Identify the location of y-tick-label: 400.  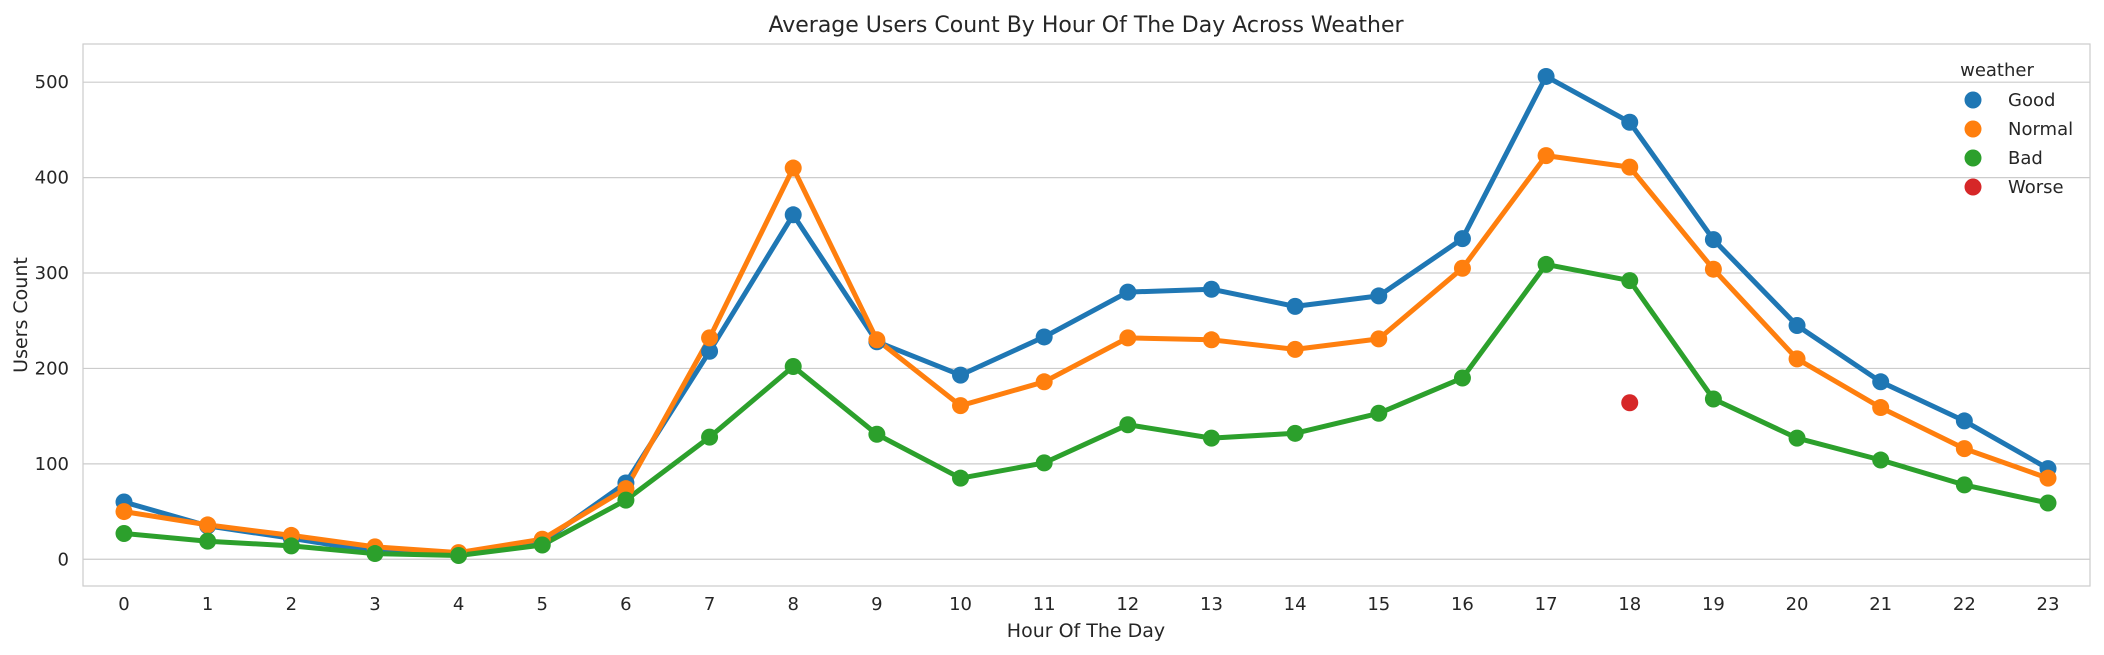
(52, 178).